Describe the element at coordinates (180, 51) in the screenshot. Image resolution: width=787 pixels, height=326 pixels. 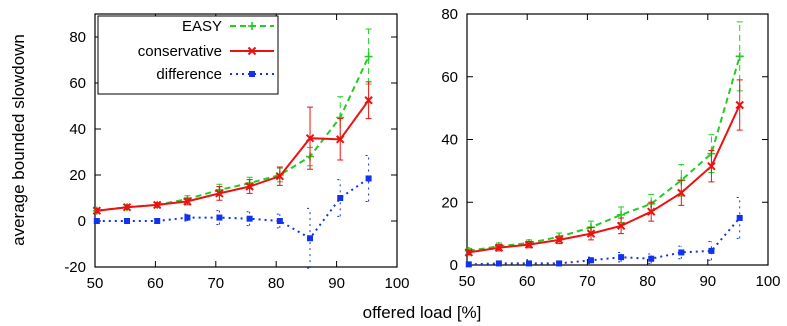
I see `legend-label: conservative` at that location.